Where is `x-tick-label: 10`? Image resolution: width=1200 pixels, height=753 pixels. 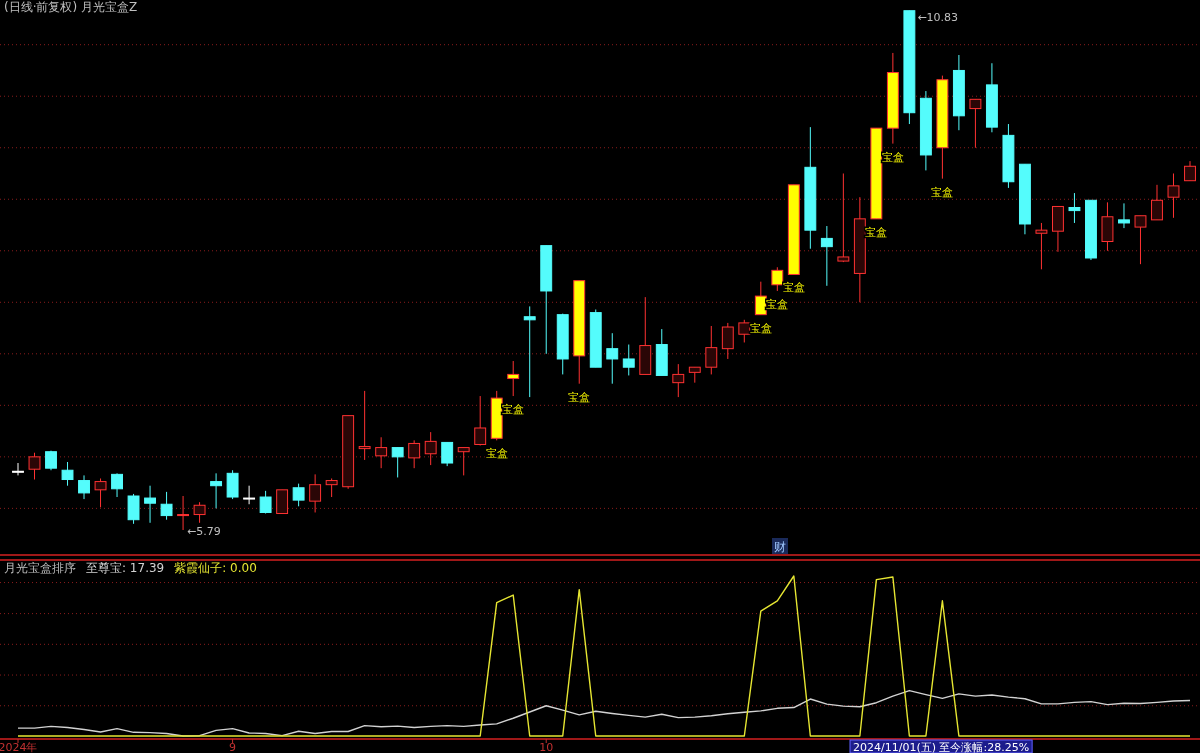 x-tick-label: 10 is located at coordinates (546, 747).